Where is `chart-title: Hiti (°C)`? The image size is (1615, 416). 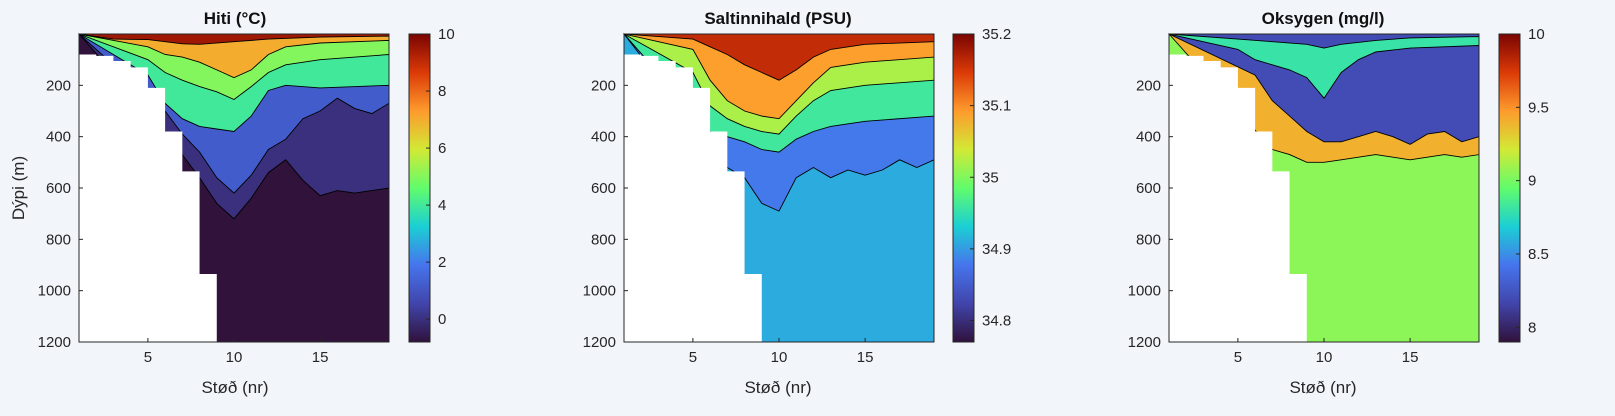
chart-title: Hiti (°C) is located at coordinates (235, 18).